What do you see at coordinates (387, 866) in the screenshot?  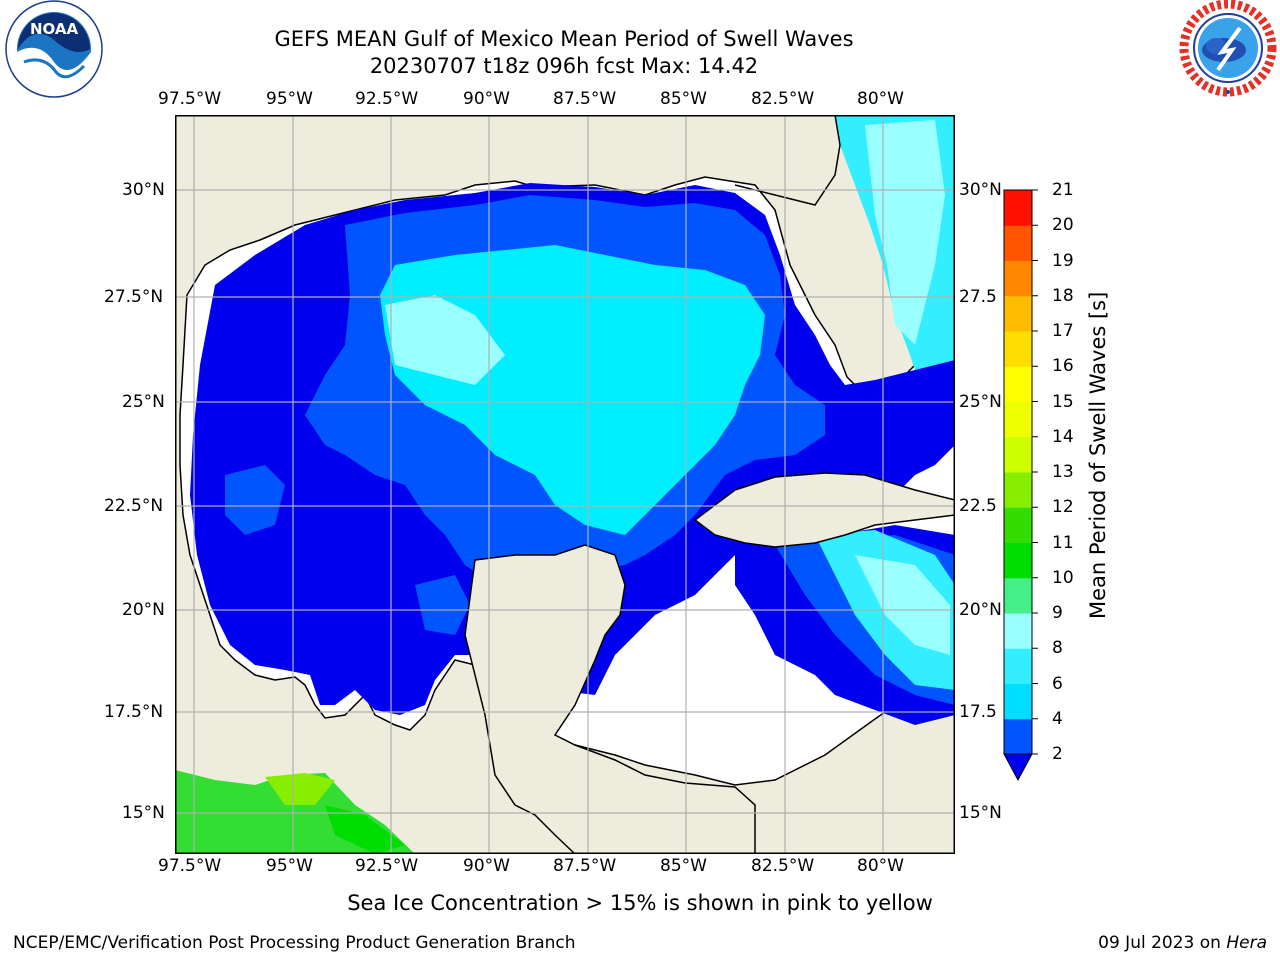 I see `lon-label-bottom: 92.5°W` at bounding box center [387, 866].